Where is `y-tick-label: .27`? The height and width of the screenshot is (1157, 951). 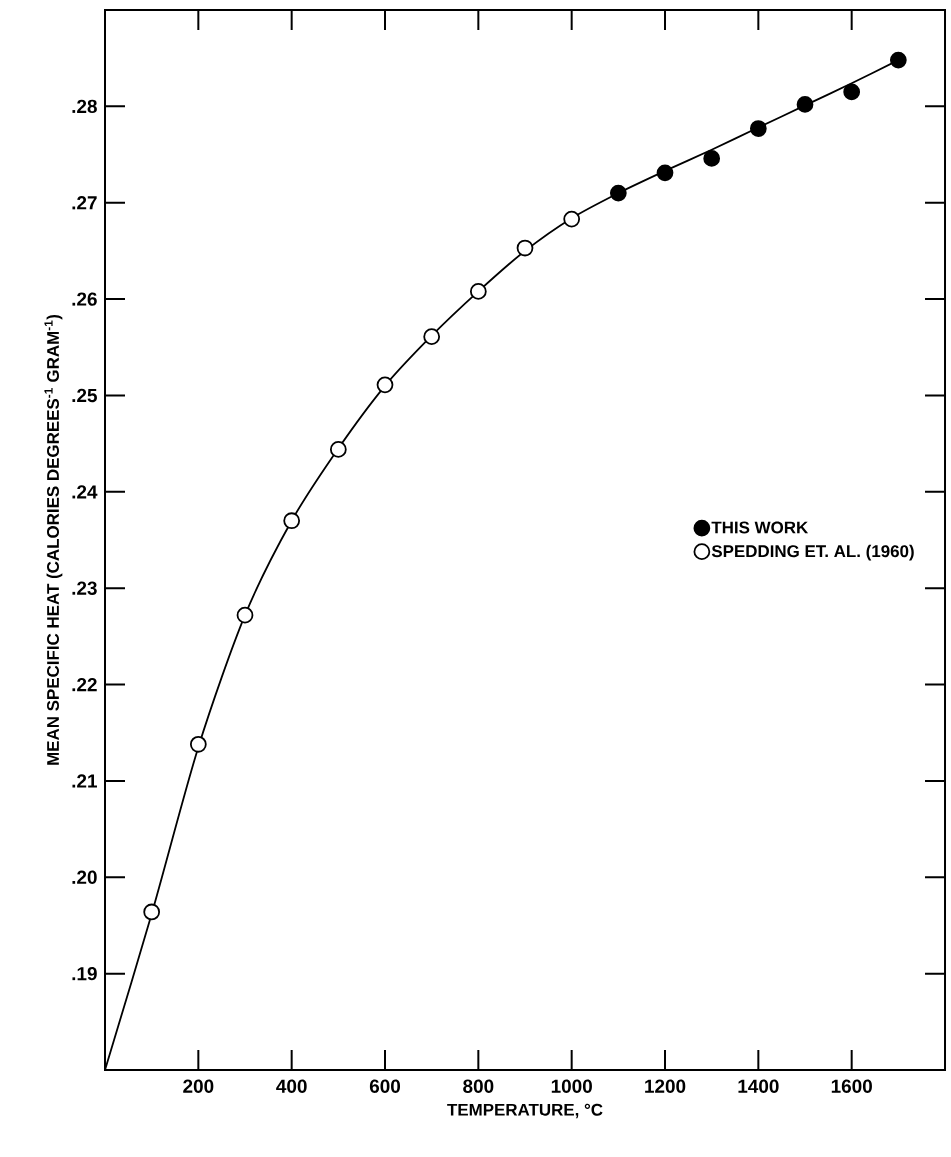 y-tick-label: .27 is located at coordinates (84, 203).